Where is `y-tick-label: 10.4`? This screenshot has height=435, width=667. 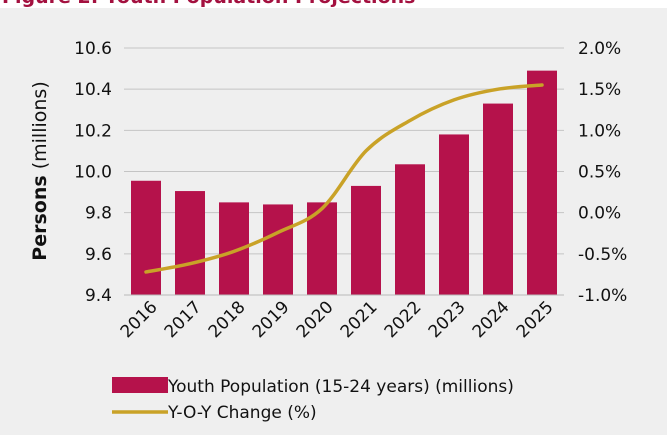
y-tick-label: 10.4 is located at coordinates (93, 90).